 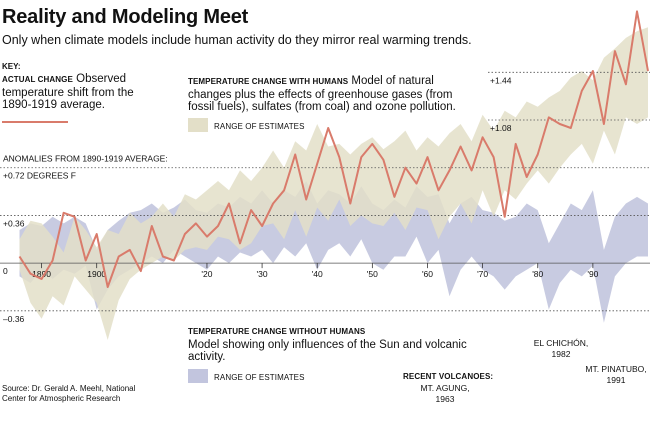 What do you see at coordinates (198, 376) in the screenshot?
I see `without-humans-swatch` at bounding box center [198, 376].